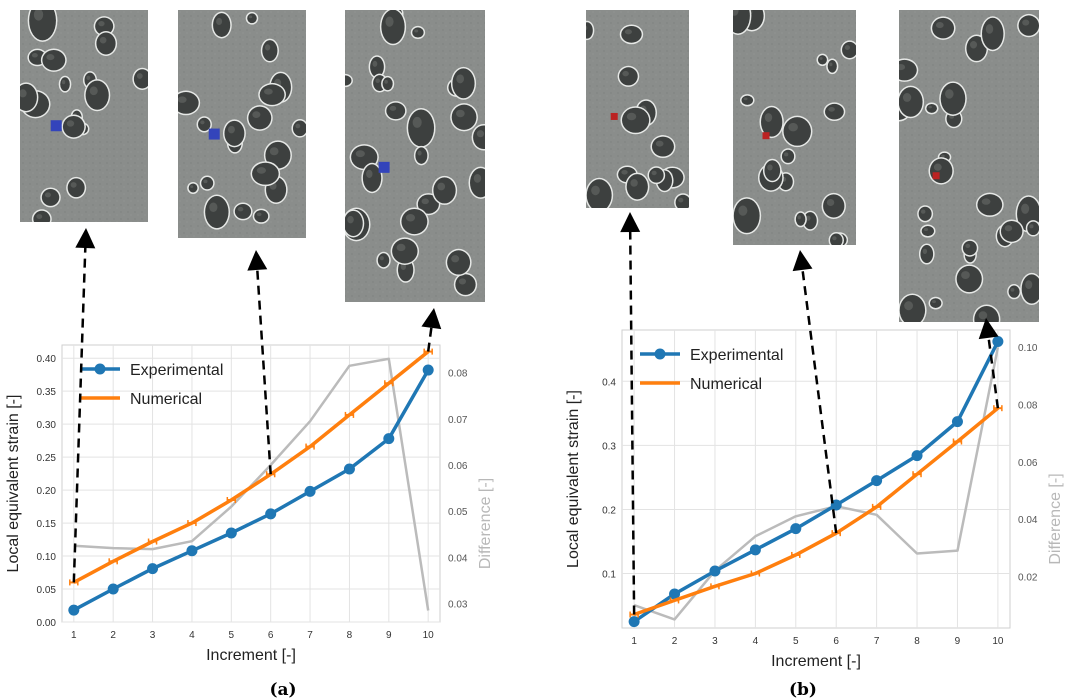 The height and width of the screenshot is (700, 1075). I want to click on y-right-tick-label: 0.08, so click(458, 374).